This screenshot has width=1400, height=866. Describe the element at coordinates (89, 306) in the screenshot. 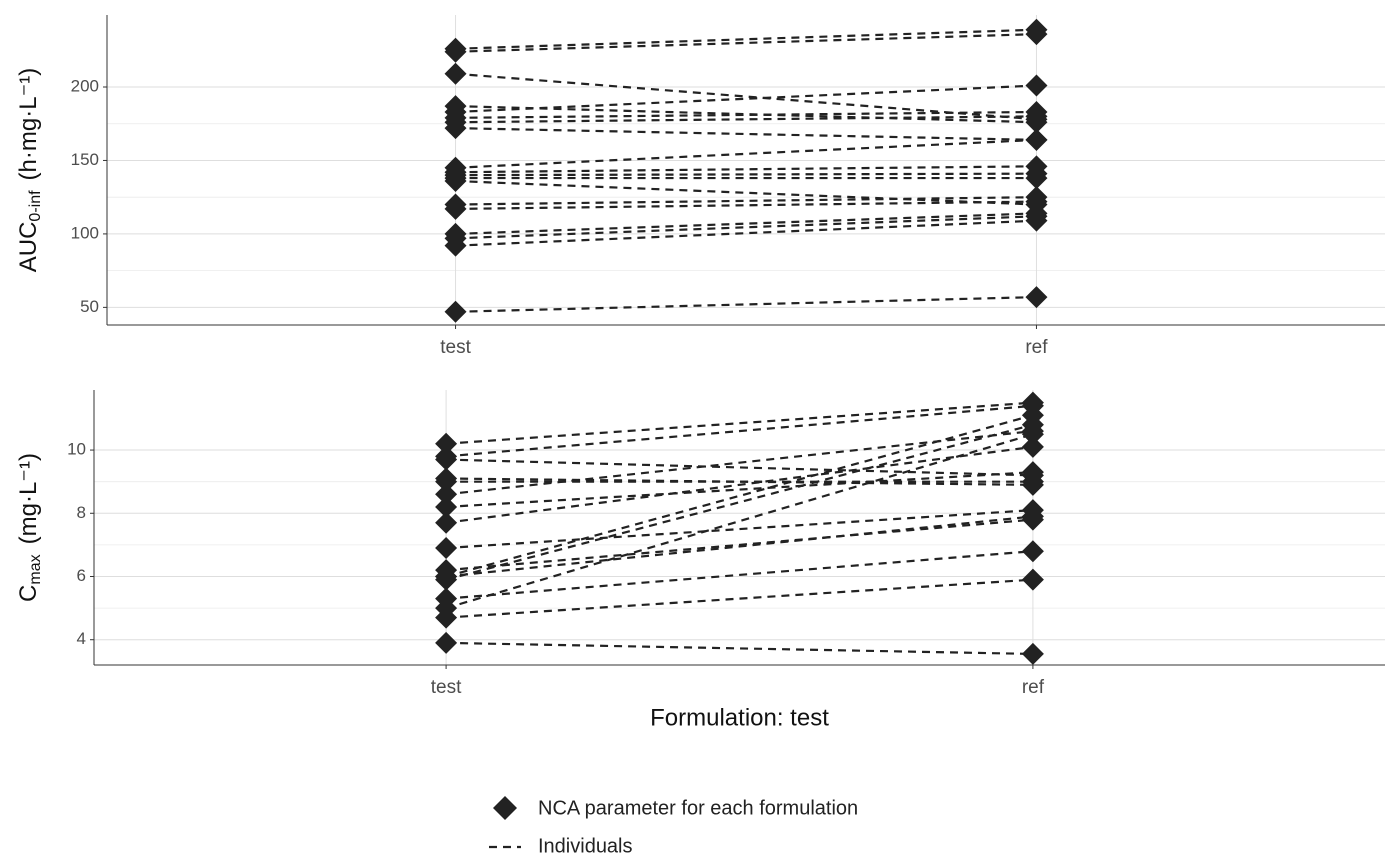

I see `y-tick-label: 50` at that location.